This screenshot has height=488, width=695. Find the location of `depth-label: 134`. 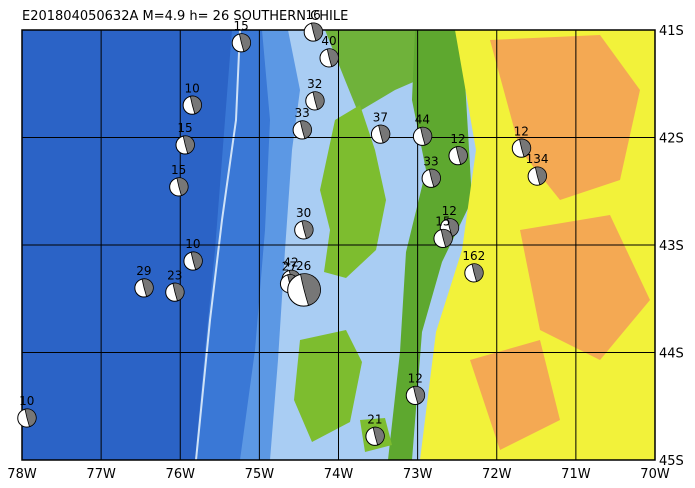

depth-label: 134 is located at coordinates (537, 159).